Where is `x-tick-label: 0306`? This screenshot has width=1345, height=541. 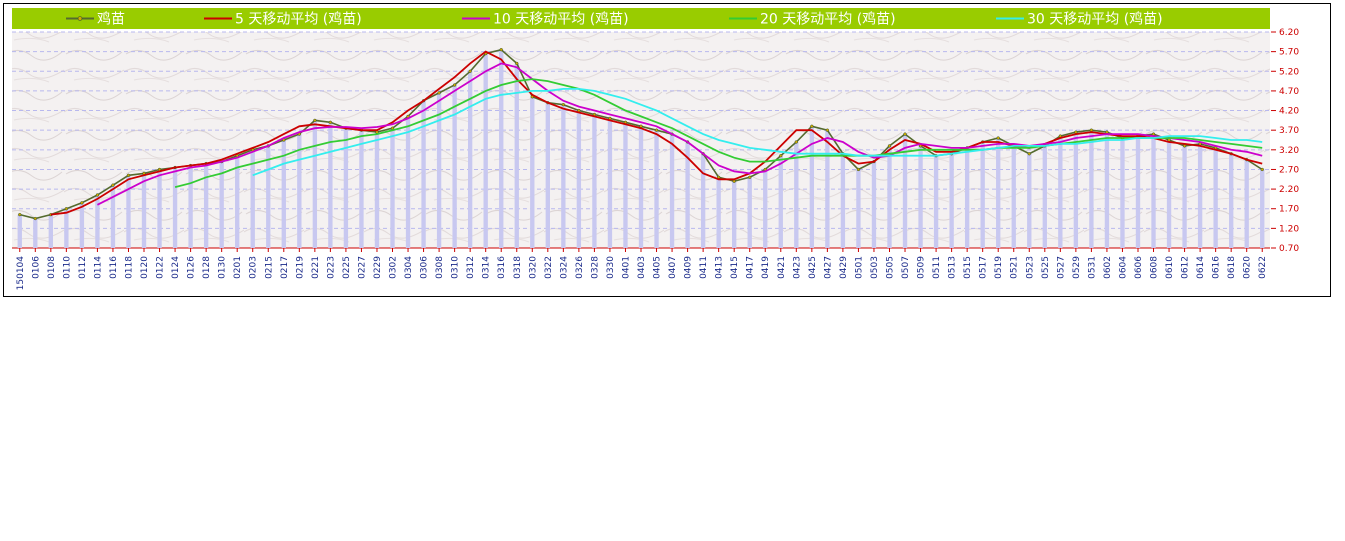 x-tick-label: 0306 is located at coordinates (425, 267).